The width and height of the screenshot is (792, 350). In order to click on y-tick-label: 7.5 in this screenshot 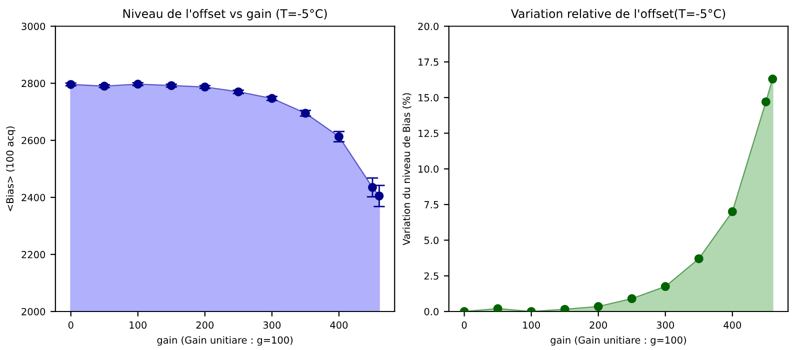, I will do `click(431, 204)`.